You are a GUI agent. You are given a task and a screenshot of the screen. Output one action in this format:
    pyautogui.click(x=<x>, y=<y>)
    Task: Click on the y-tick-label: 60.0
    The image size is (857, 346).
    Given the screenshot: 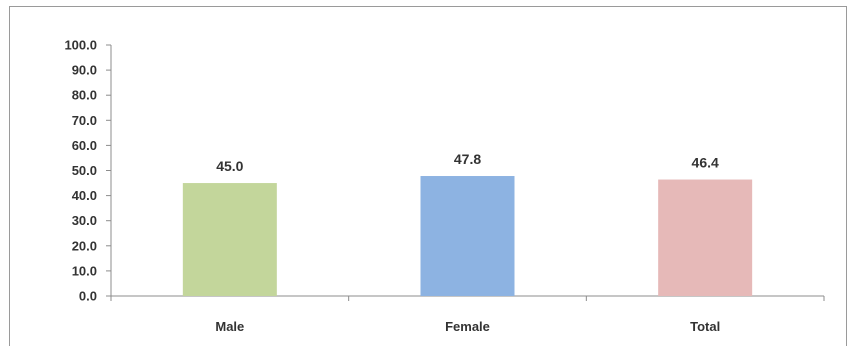 What is the action you would take?
    pyautogui.click(x=84, y=145)
    